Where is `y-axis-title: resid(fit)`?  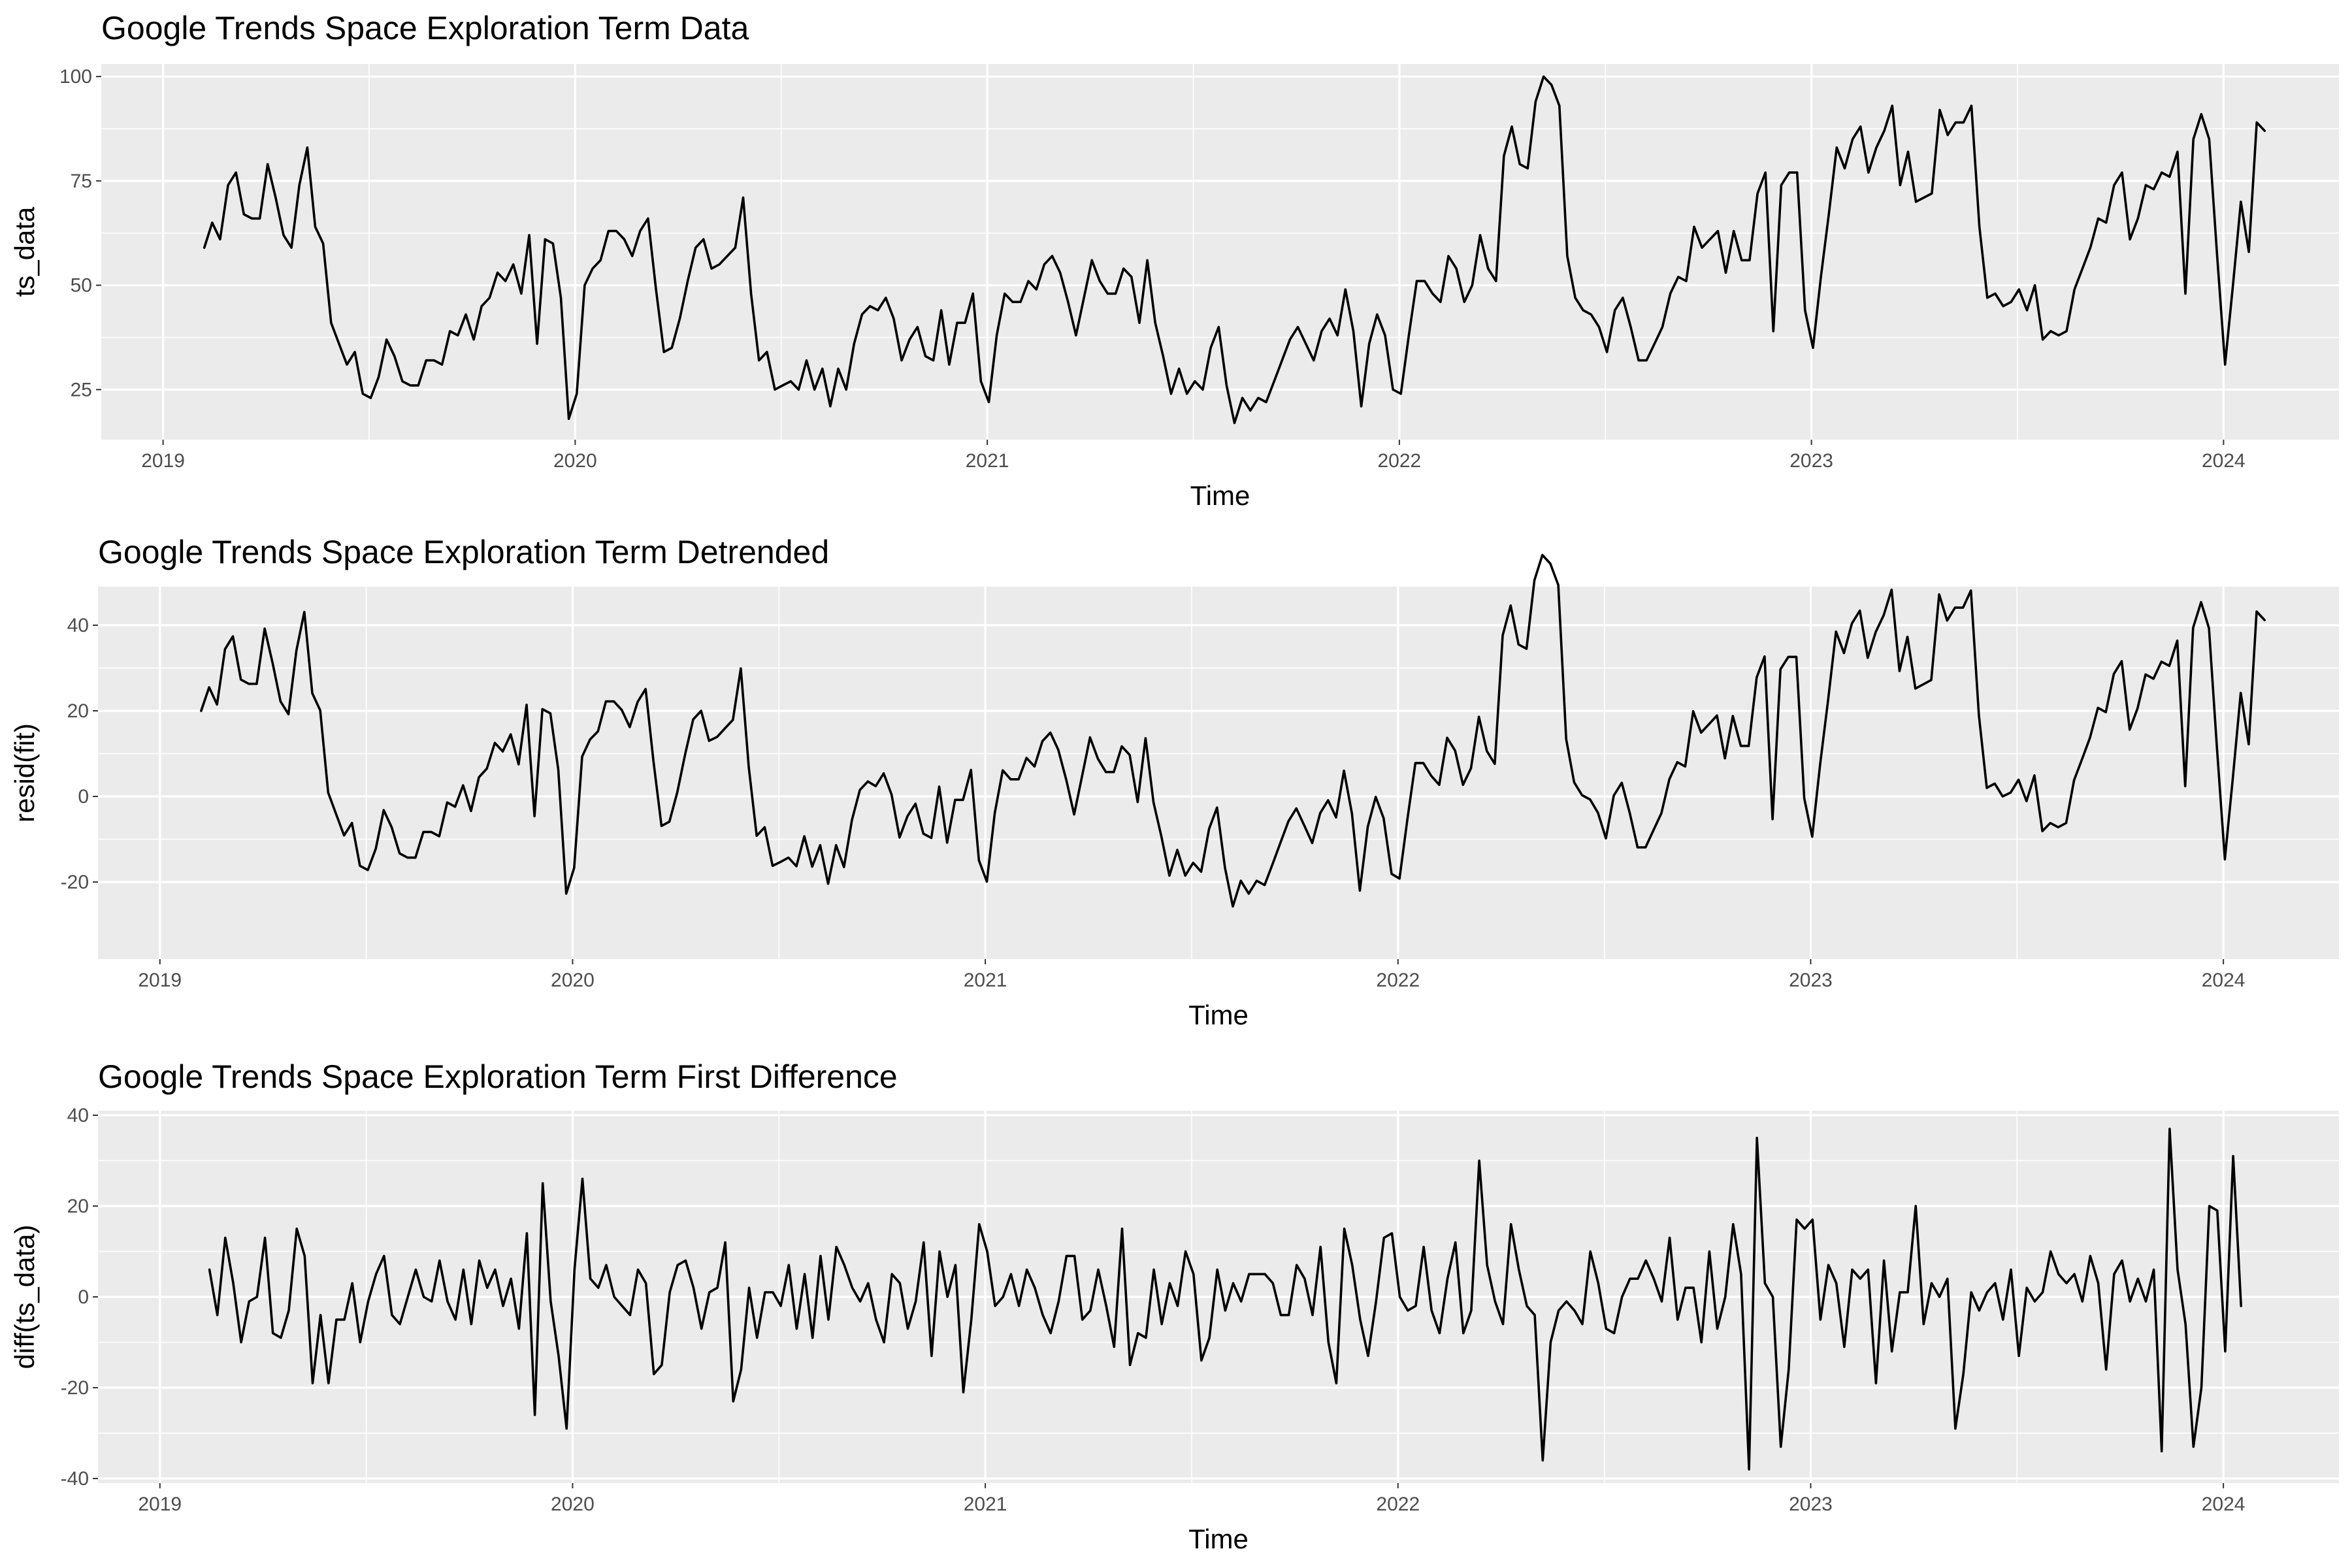 y-axis-title: resid(fit) is located at coordinates (24, 773).